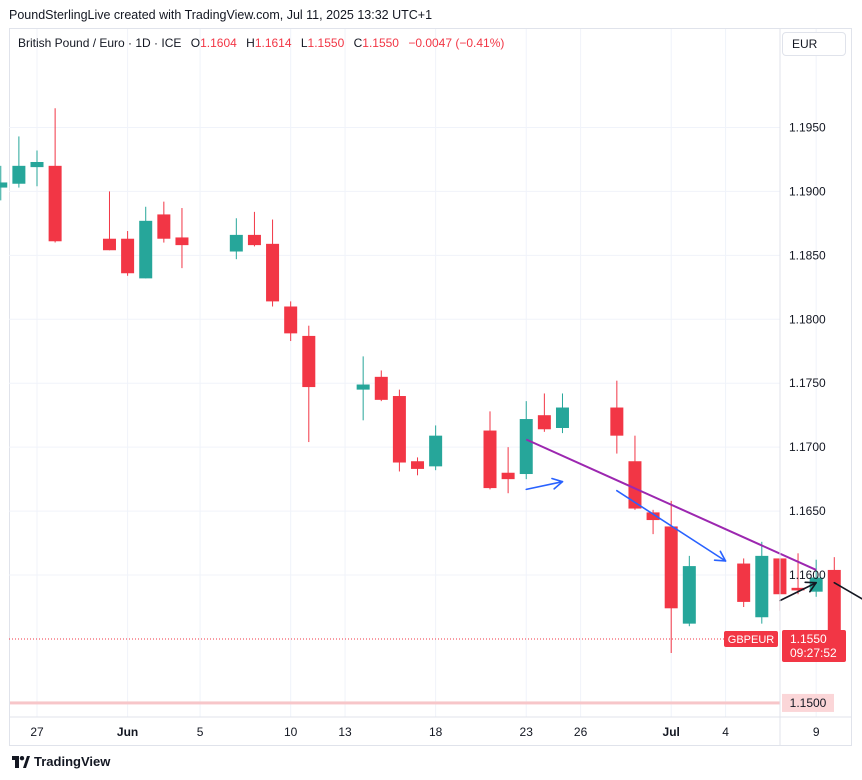 Image resolution: width=862 pixels, height=780 pixels. I want to click on price-tick-label: 1.1900, so click(807, 191).